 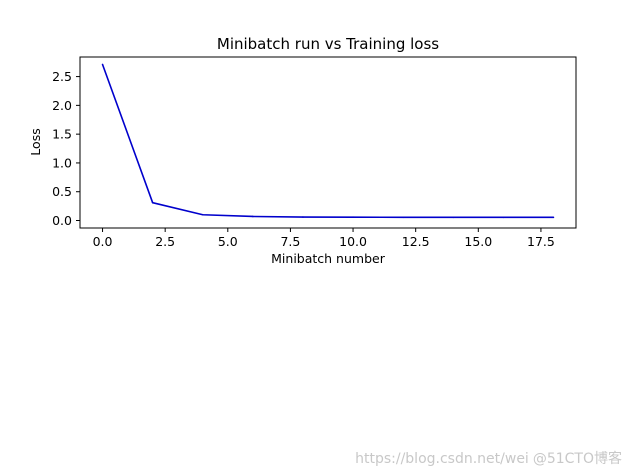 What do you see at coordinates (165, 241) in the screenshot?
I see `x-tick-label: 2.5` at bounding box center [165, 241].